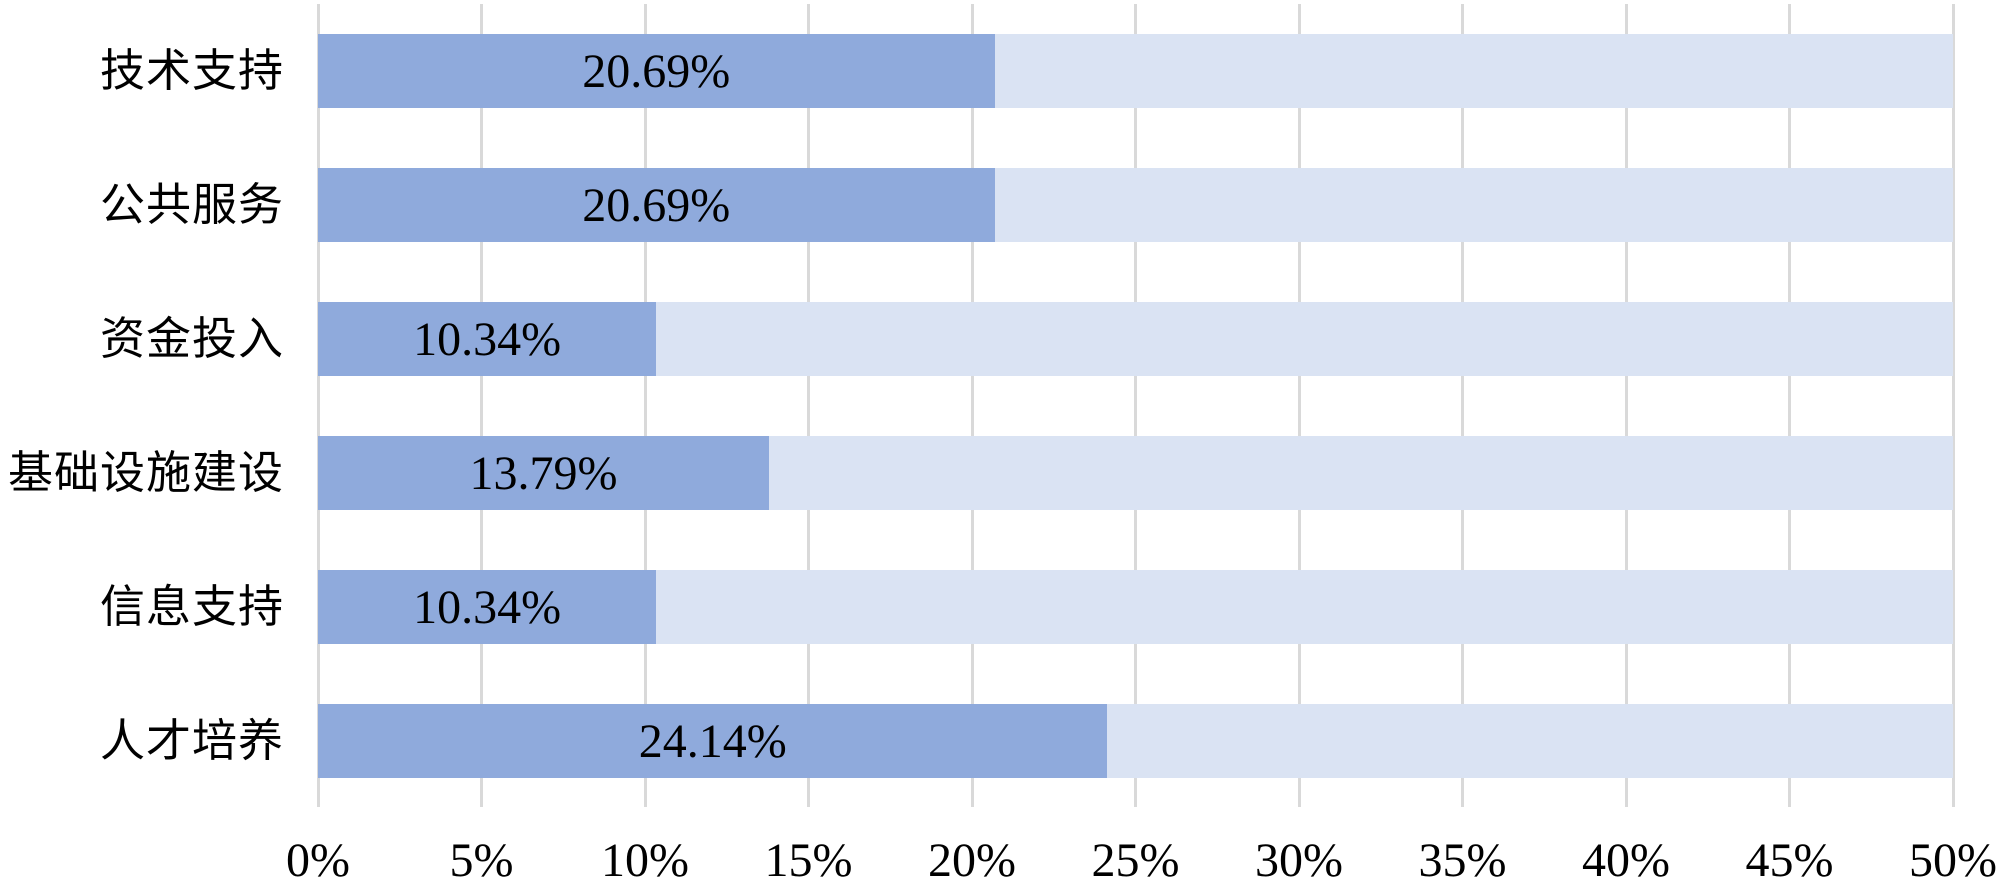  I want to click on x-tick-label: 15%, so click(808, 860).